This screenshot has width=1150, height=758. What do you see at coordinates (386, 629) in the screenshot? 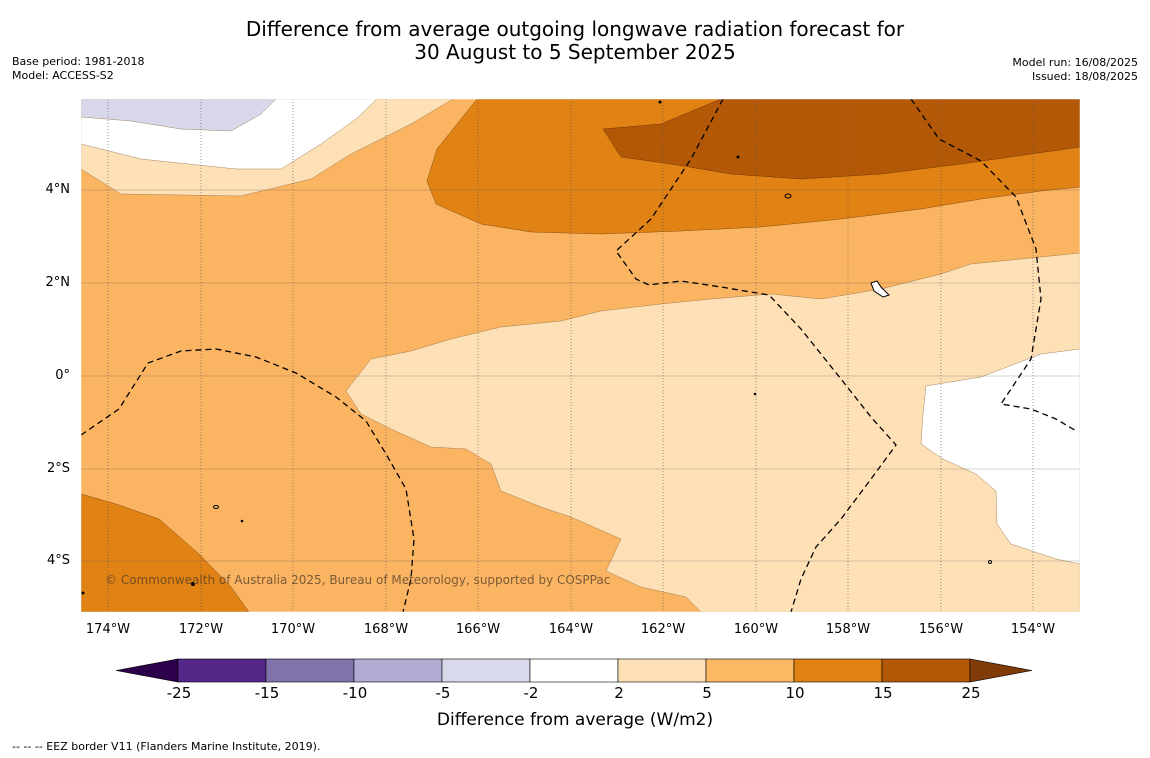
I see `lon-label-168w: 168°W` at bounding box center [386, 629].